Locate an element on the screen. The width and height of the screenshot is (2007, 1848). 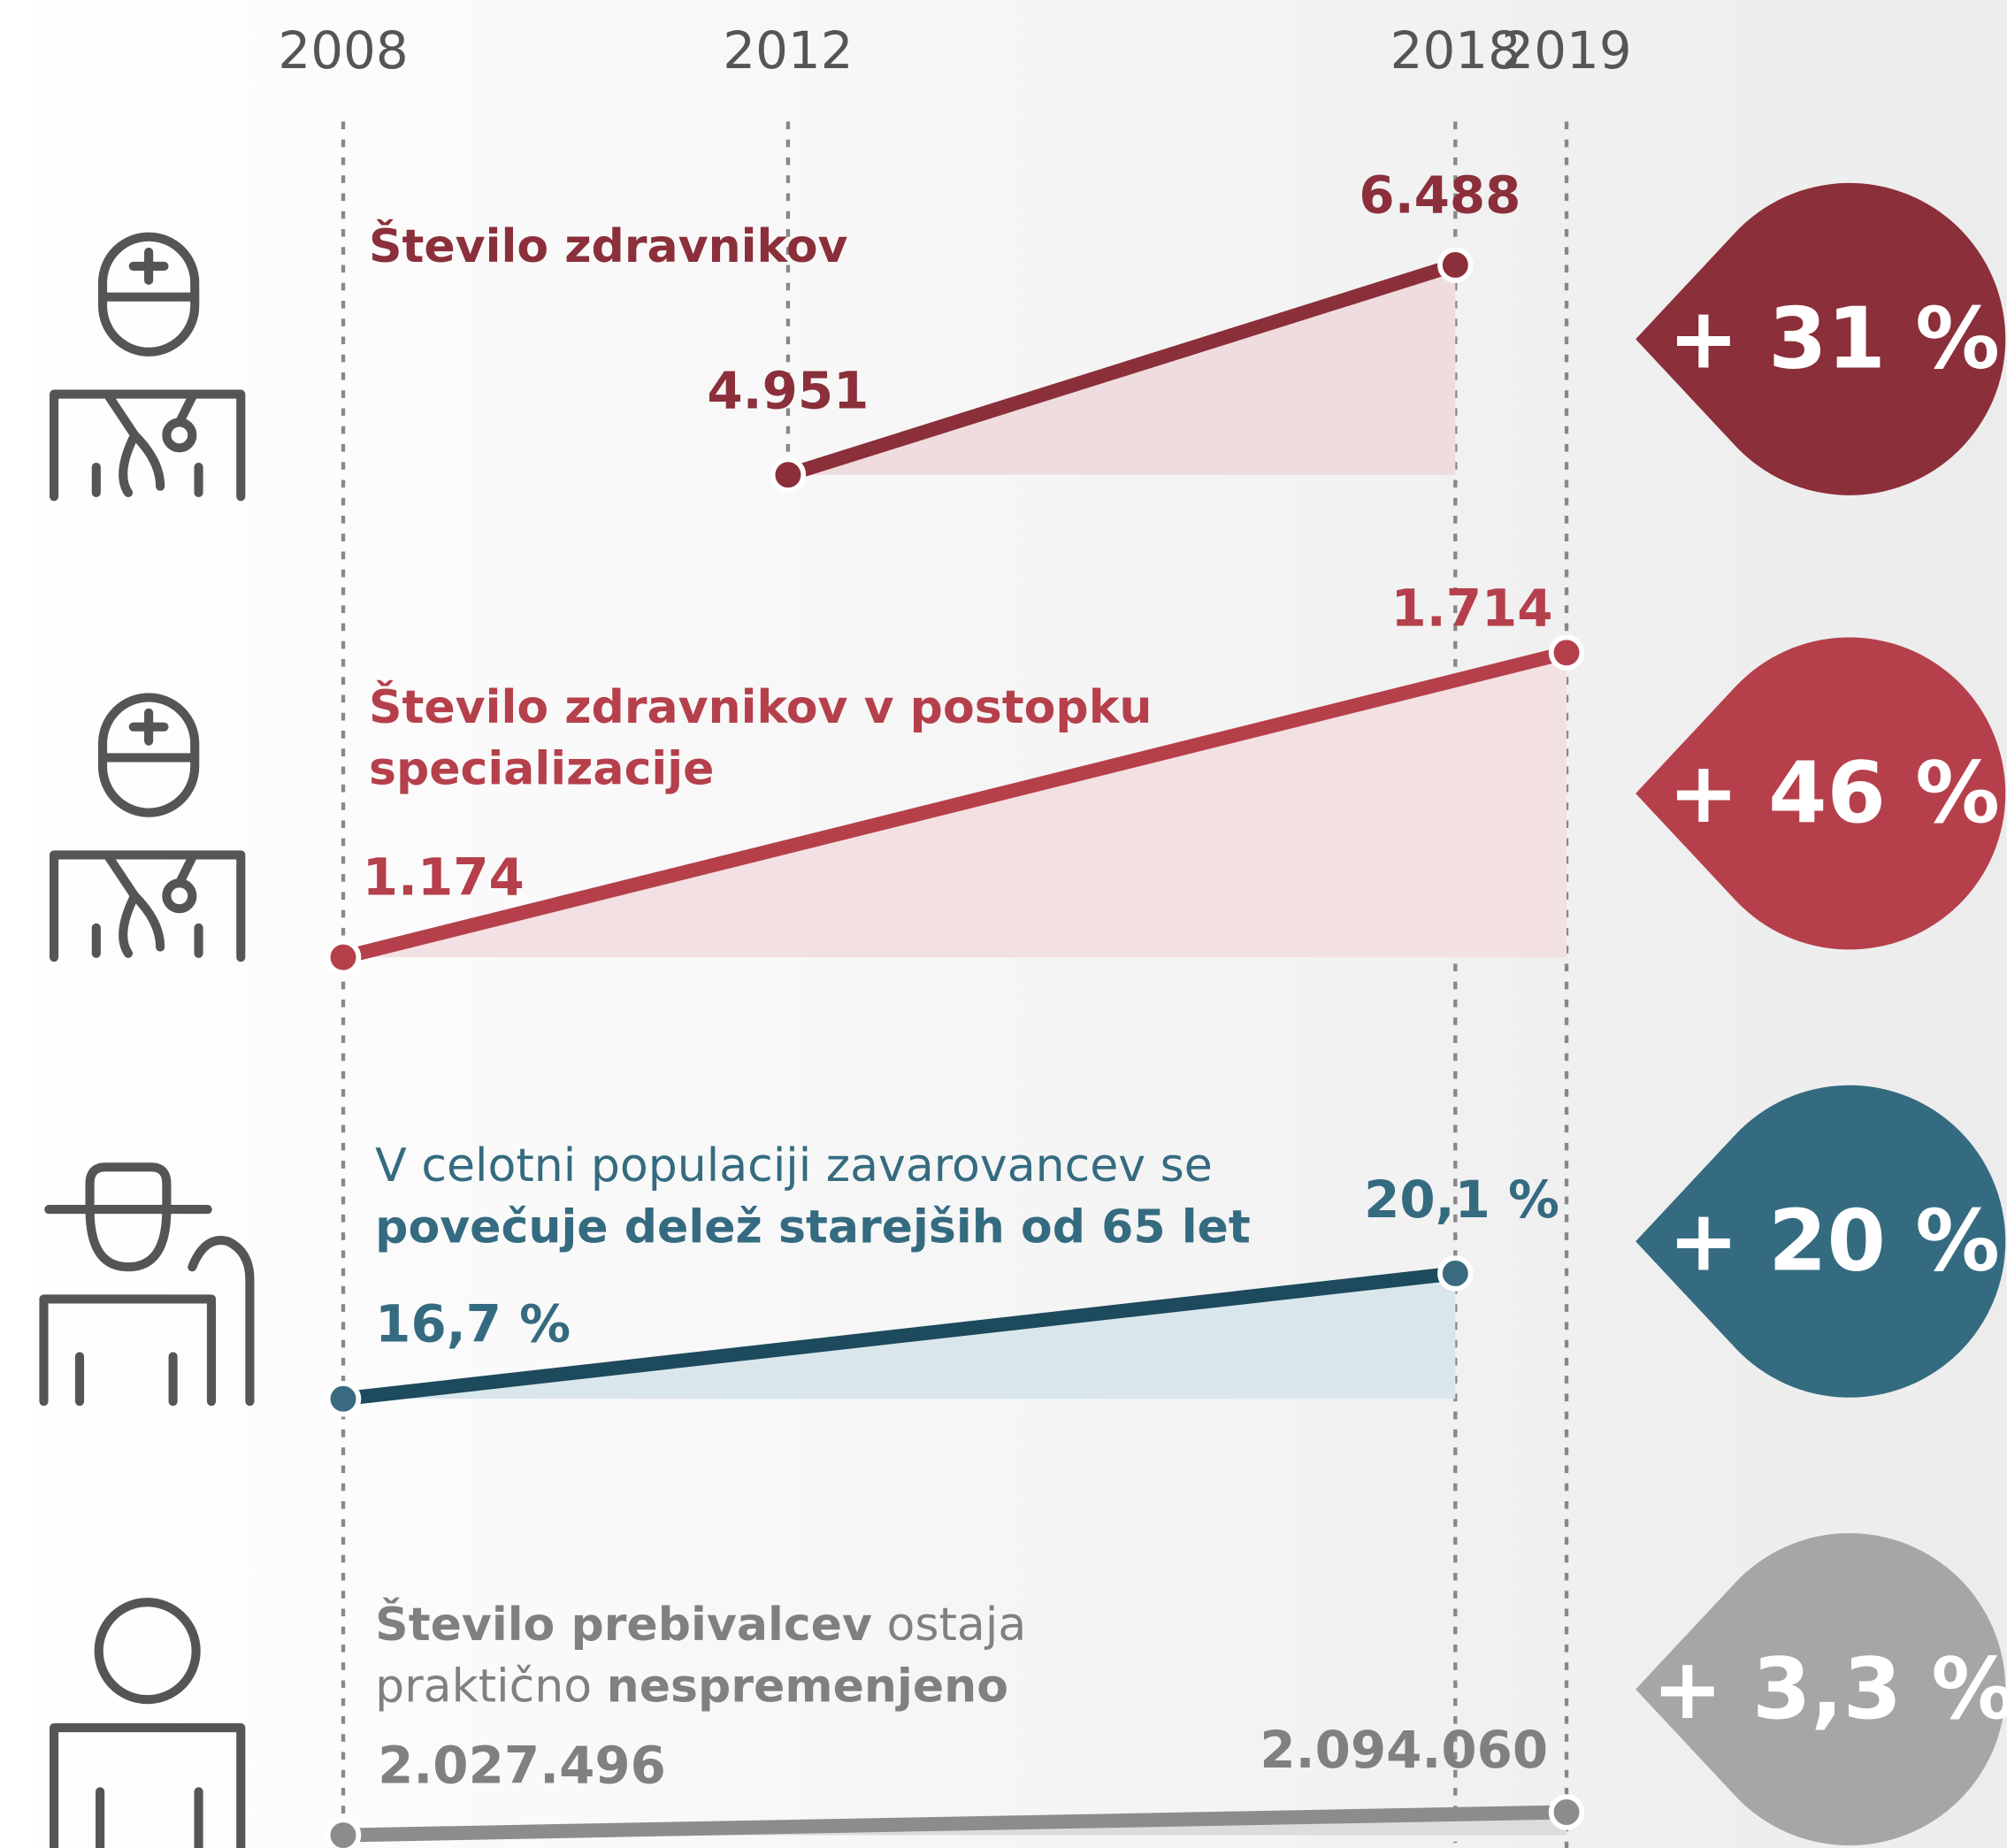
change-label: + 3,3 % is located at coordinates (1829, 1688).